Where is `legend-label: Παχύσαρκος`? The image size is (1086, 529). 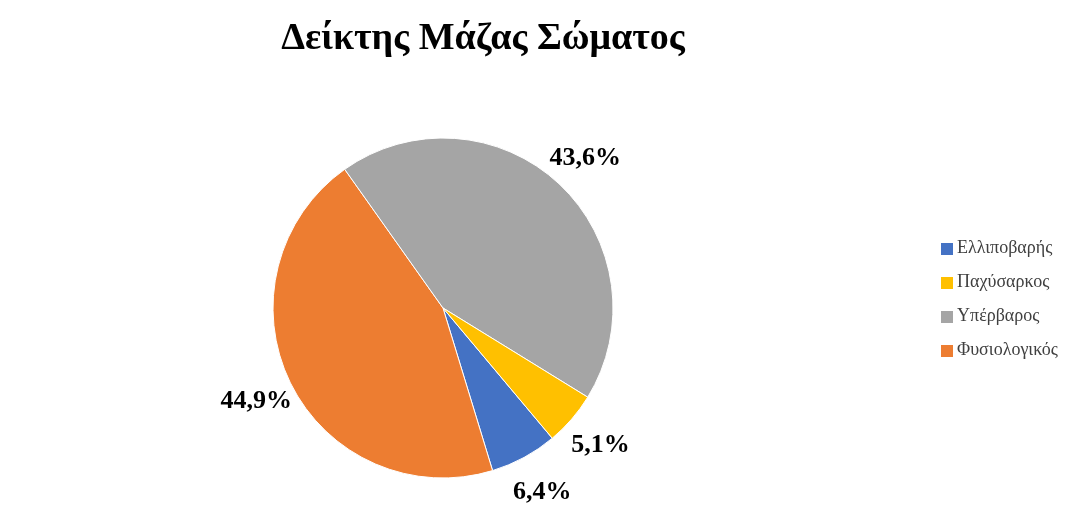 legend-label: Παχύσαρκος is located at coordinates (1003, 281).